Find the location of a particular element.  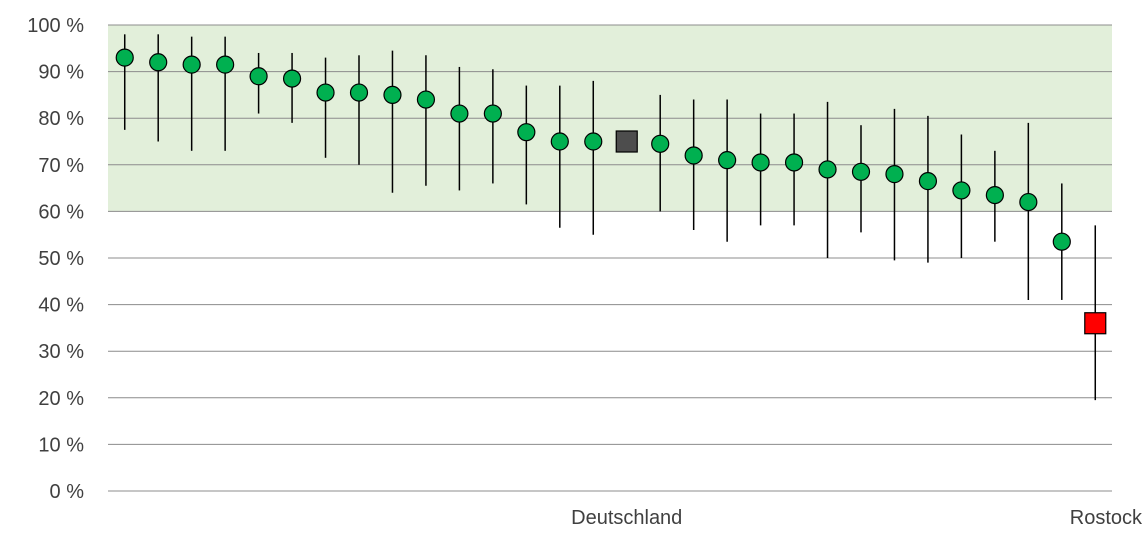

y-tick-label: 70 % is located at coordinates (61, 166).